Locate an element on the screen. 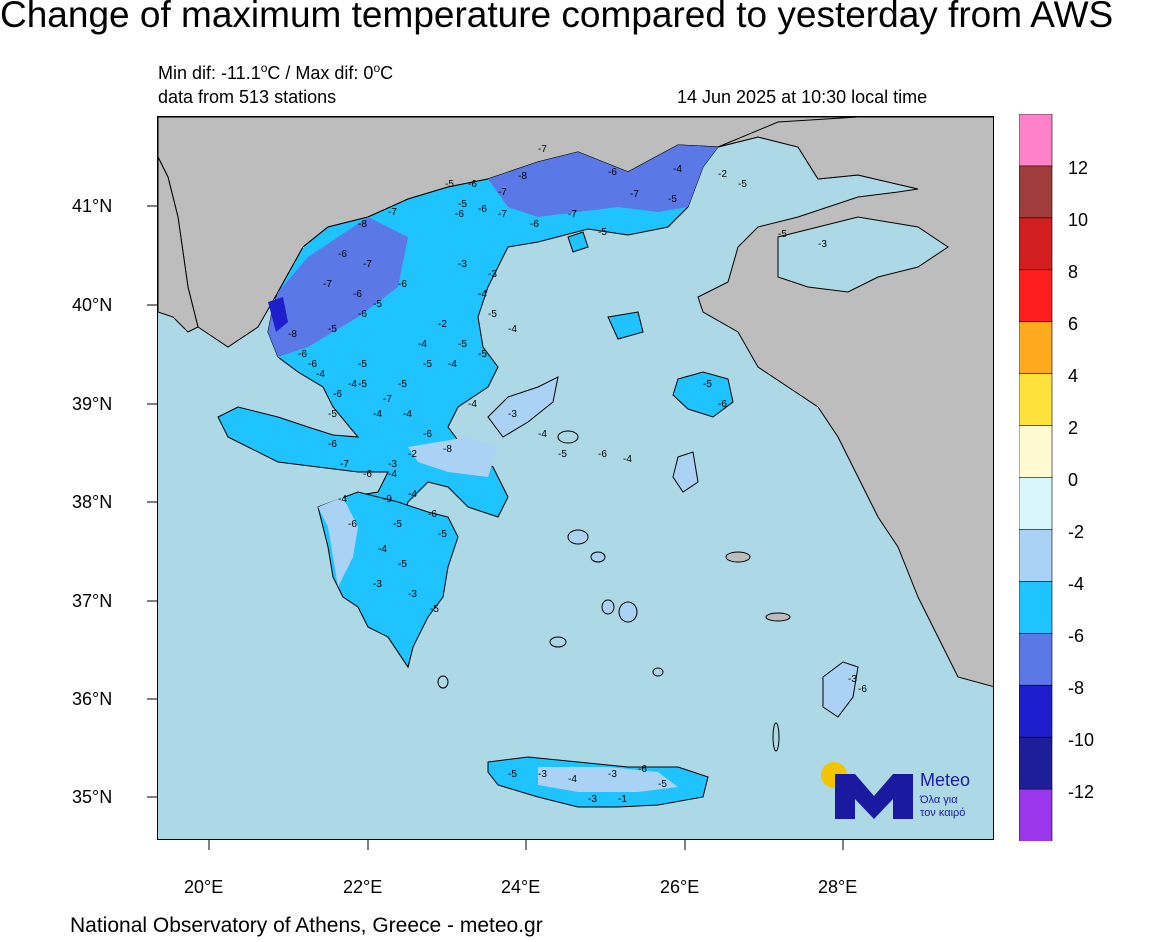 The width and height of the screenshot is (1152, 942). milos is located at coordinates (558, 642).